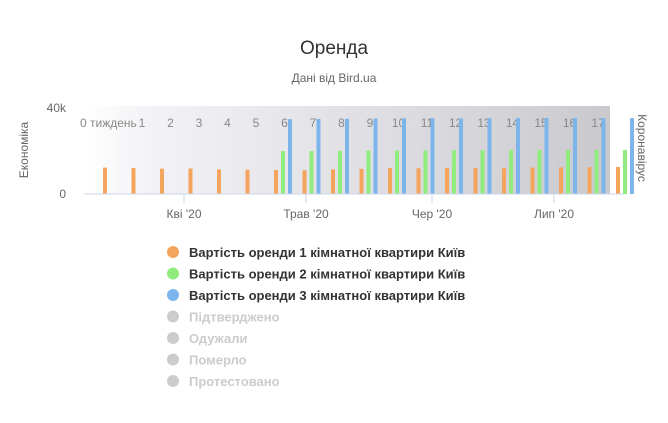 Image resolution: width=668 pixels, height=423 pixels. What do you see at coordinates (334, 78) in the screenshot?
I see `chart-subtitle: Дані від Bird.ua` at bounding box center [334, 78].